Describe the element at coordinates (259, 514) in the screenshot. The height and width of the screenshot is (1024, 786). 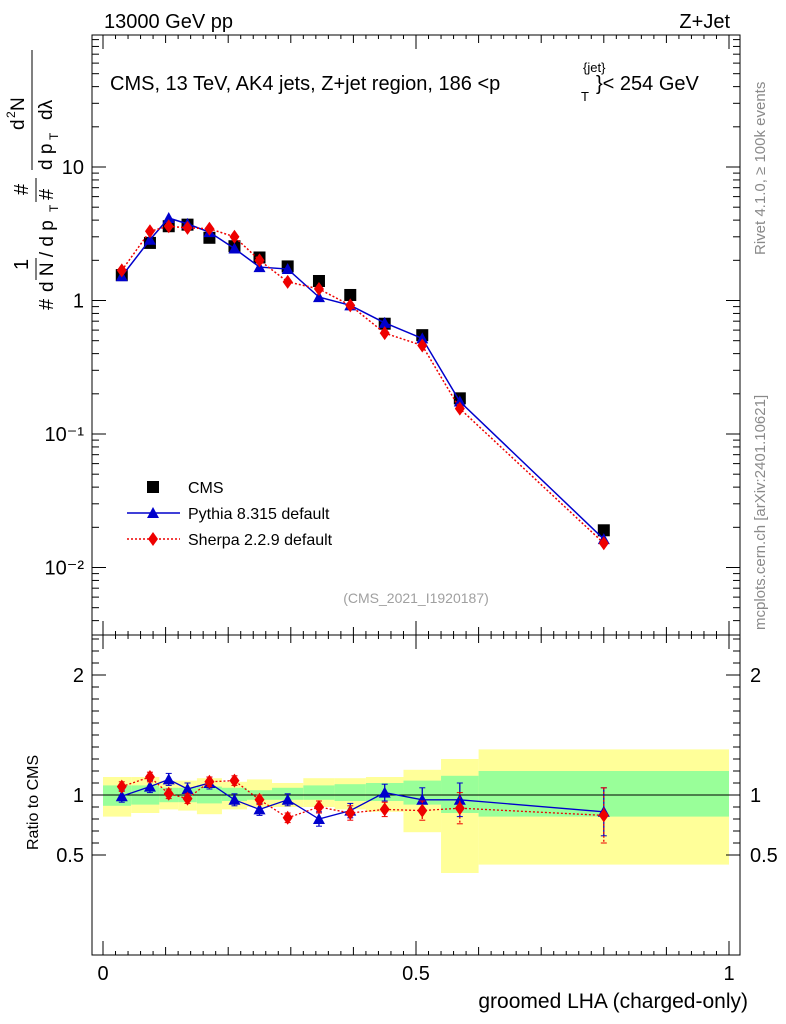
I see `legend-pythia-label: Pythia 8.315 default` at that location.